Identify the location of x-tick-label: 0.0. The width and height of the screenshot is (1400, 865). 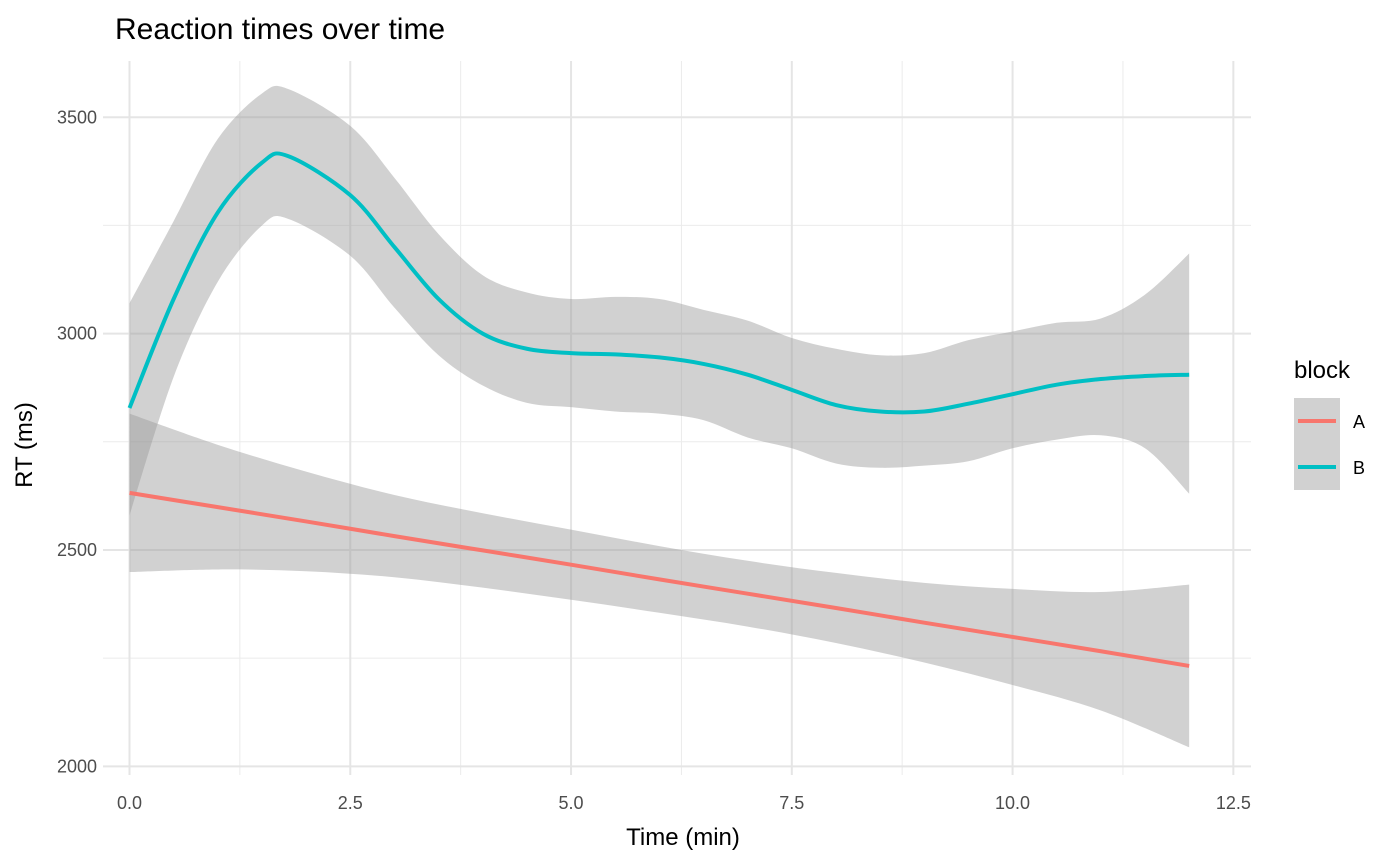
(129, 803).